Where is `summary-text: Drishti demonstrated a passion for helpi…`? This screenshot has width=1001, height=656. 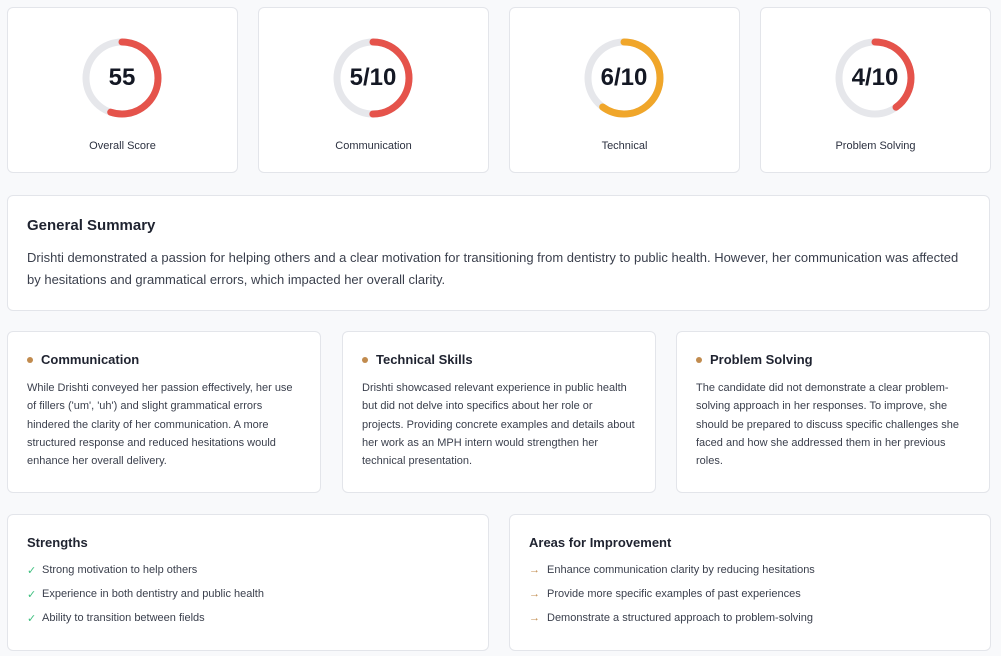
summary-text: Drishti demonstrated a passion for helpi… is located at coordinates (493, 268).